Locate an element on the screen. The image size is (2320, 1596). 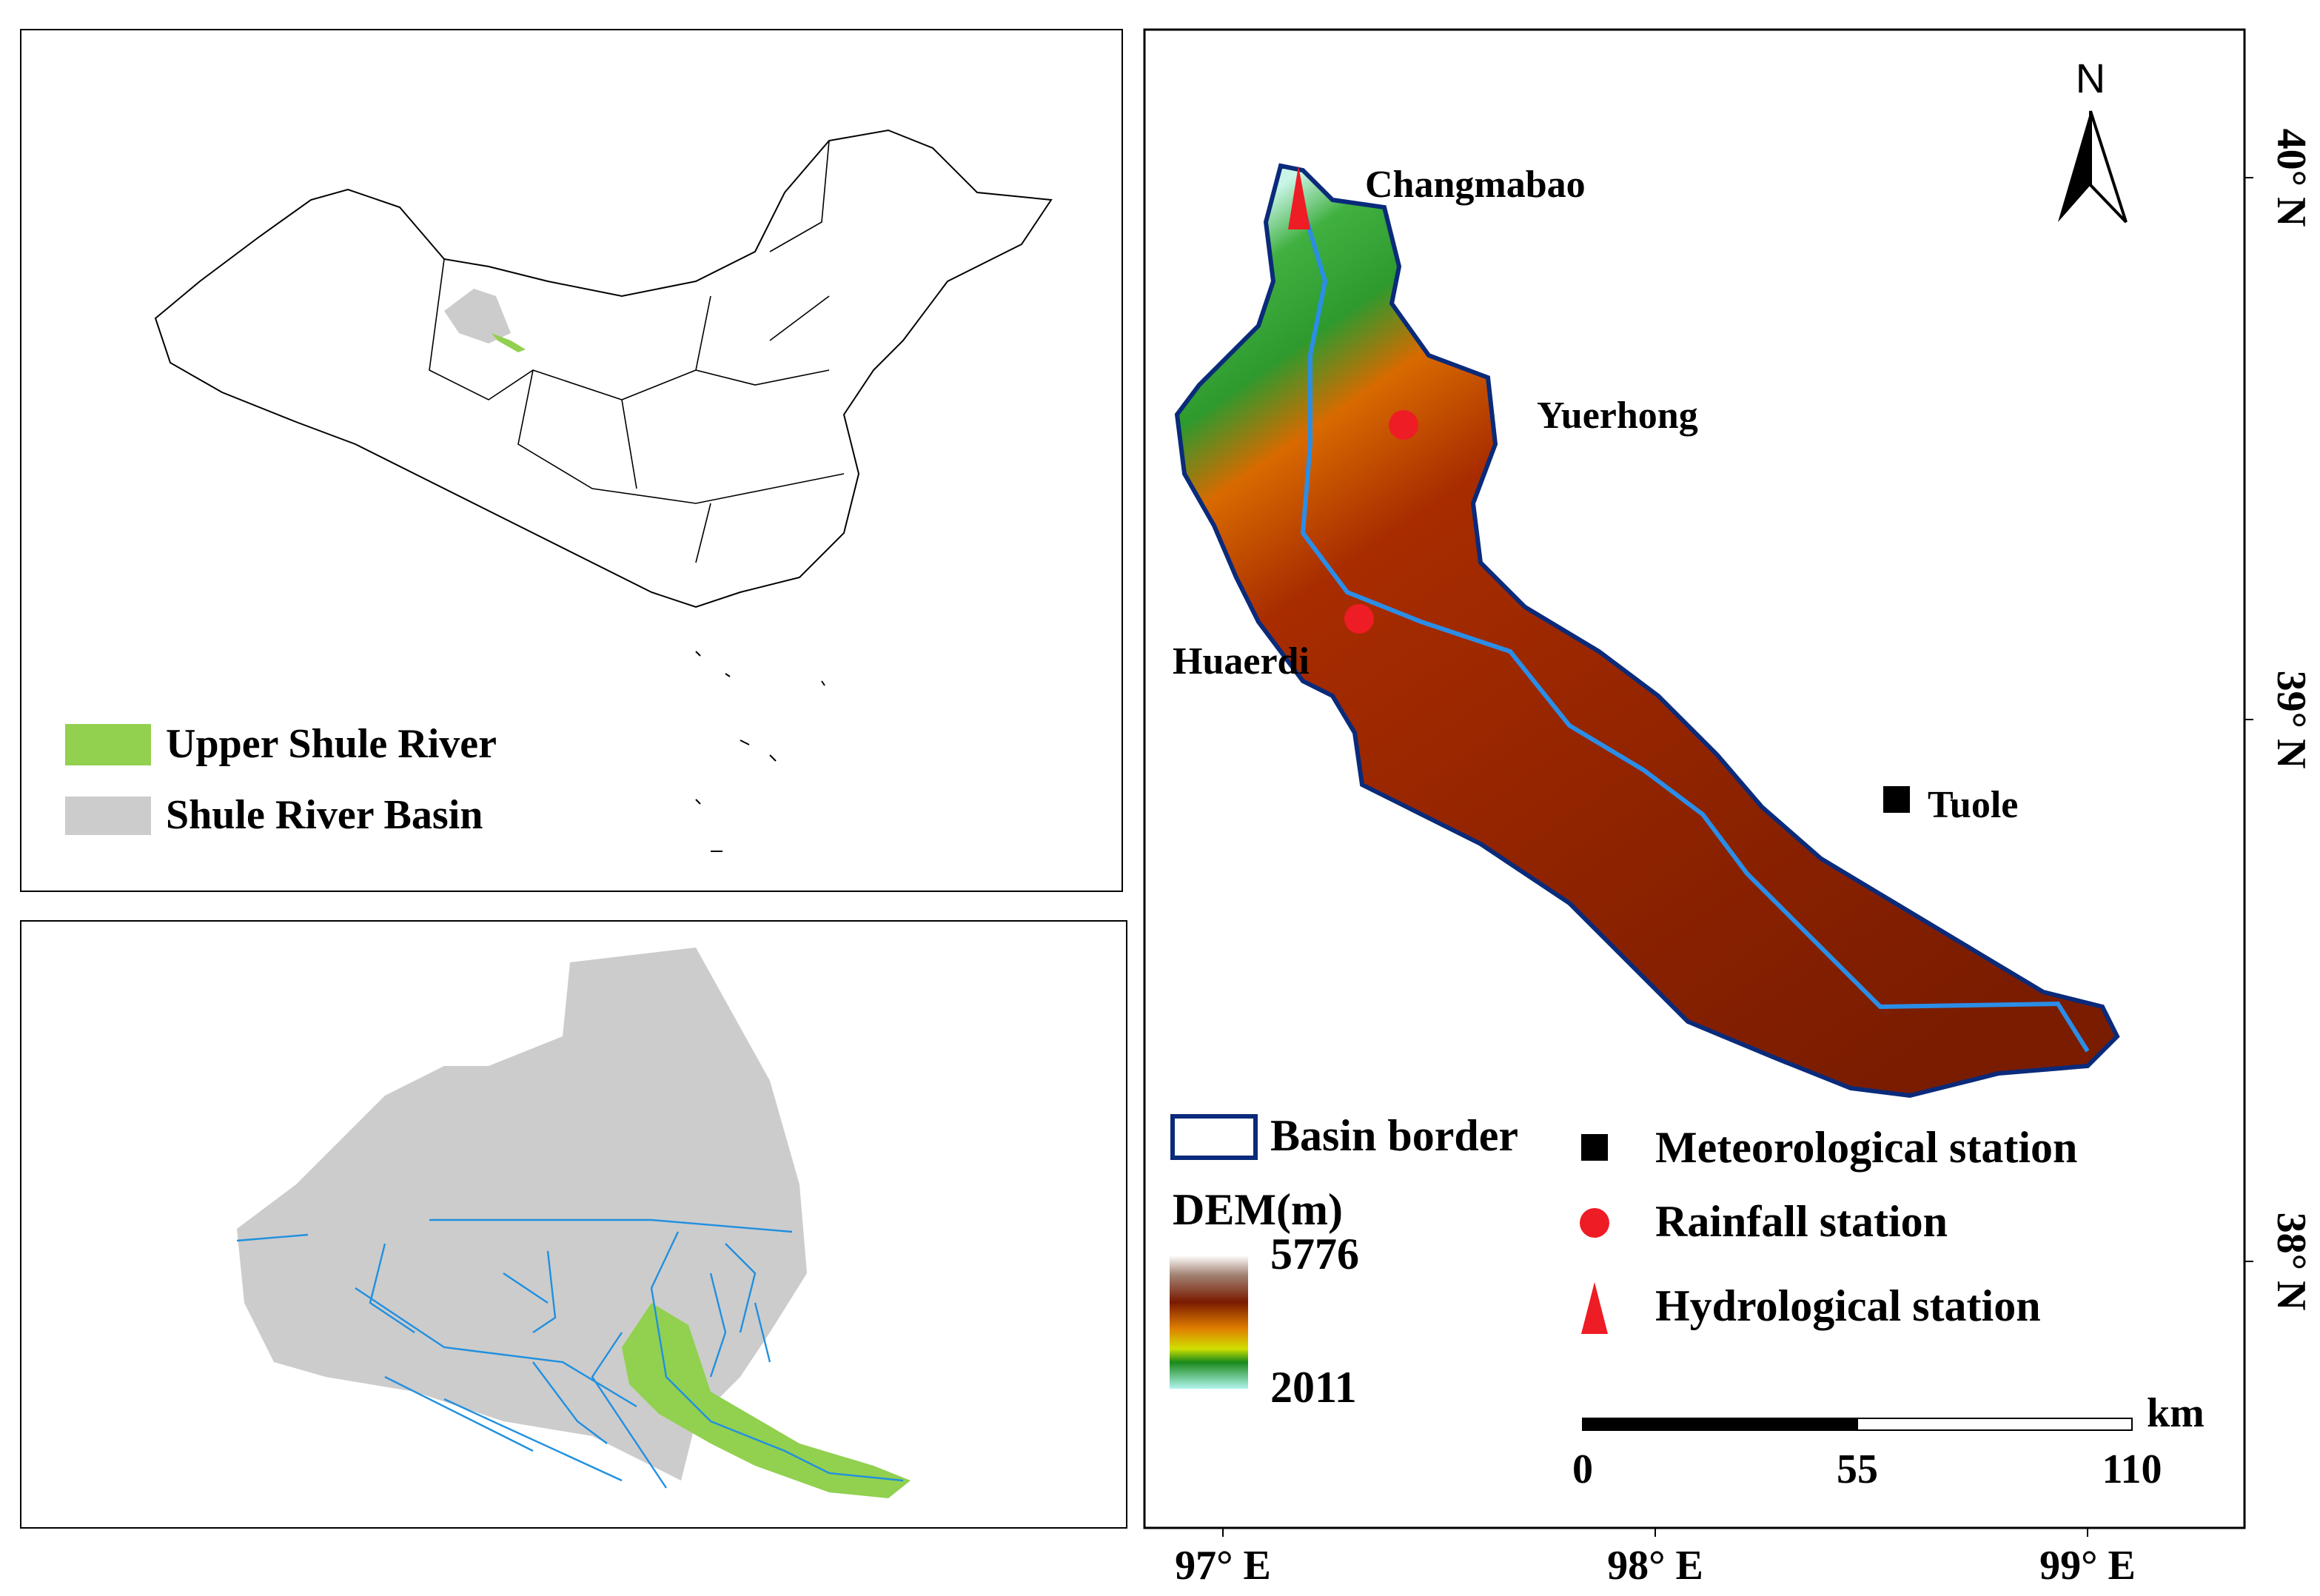
station-label: Changmabao is located at coordinates (1475, 185).